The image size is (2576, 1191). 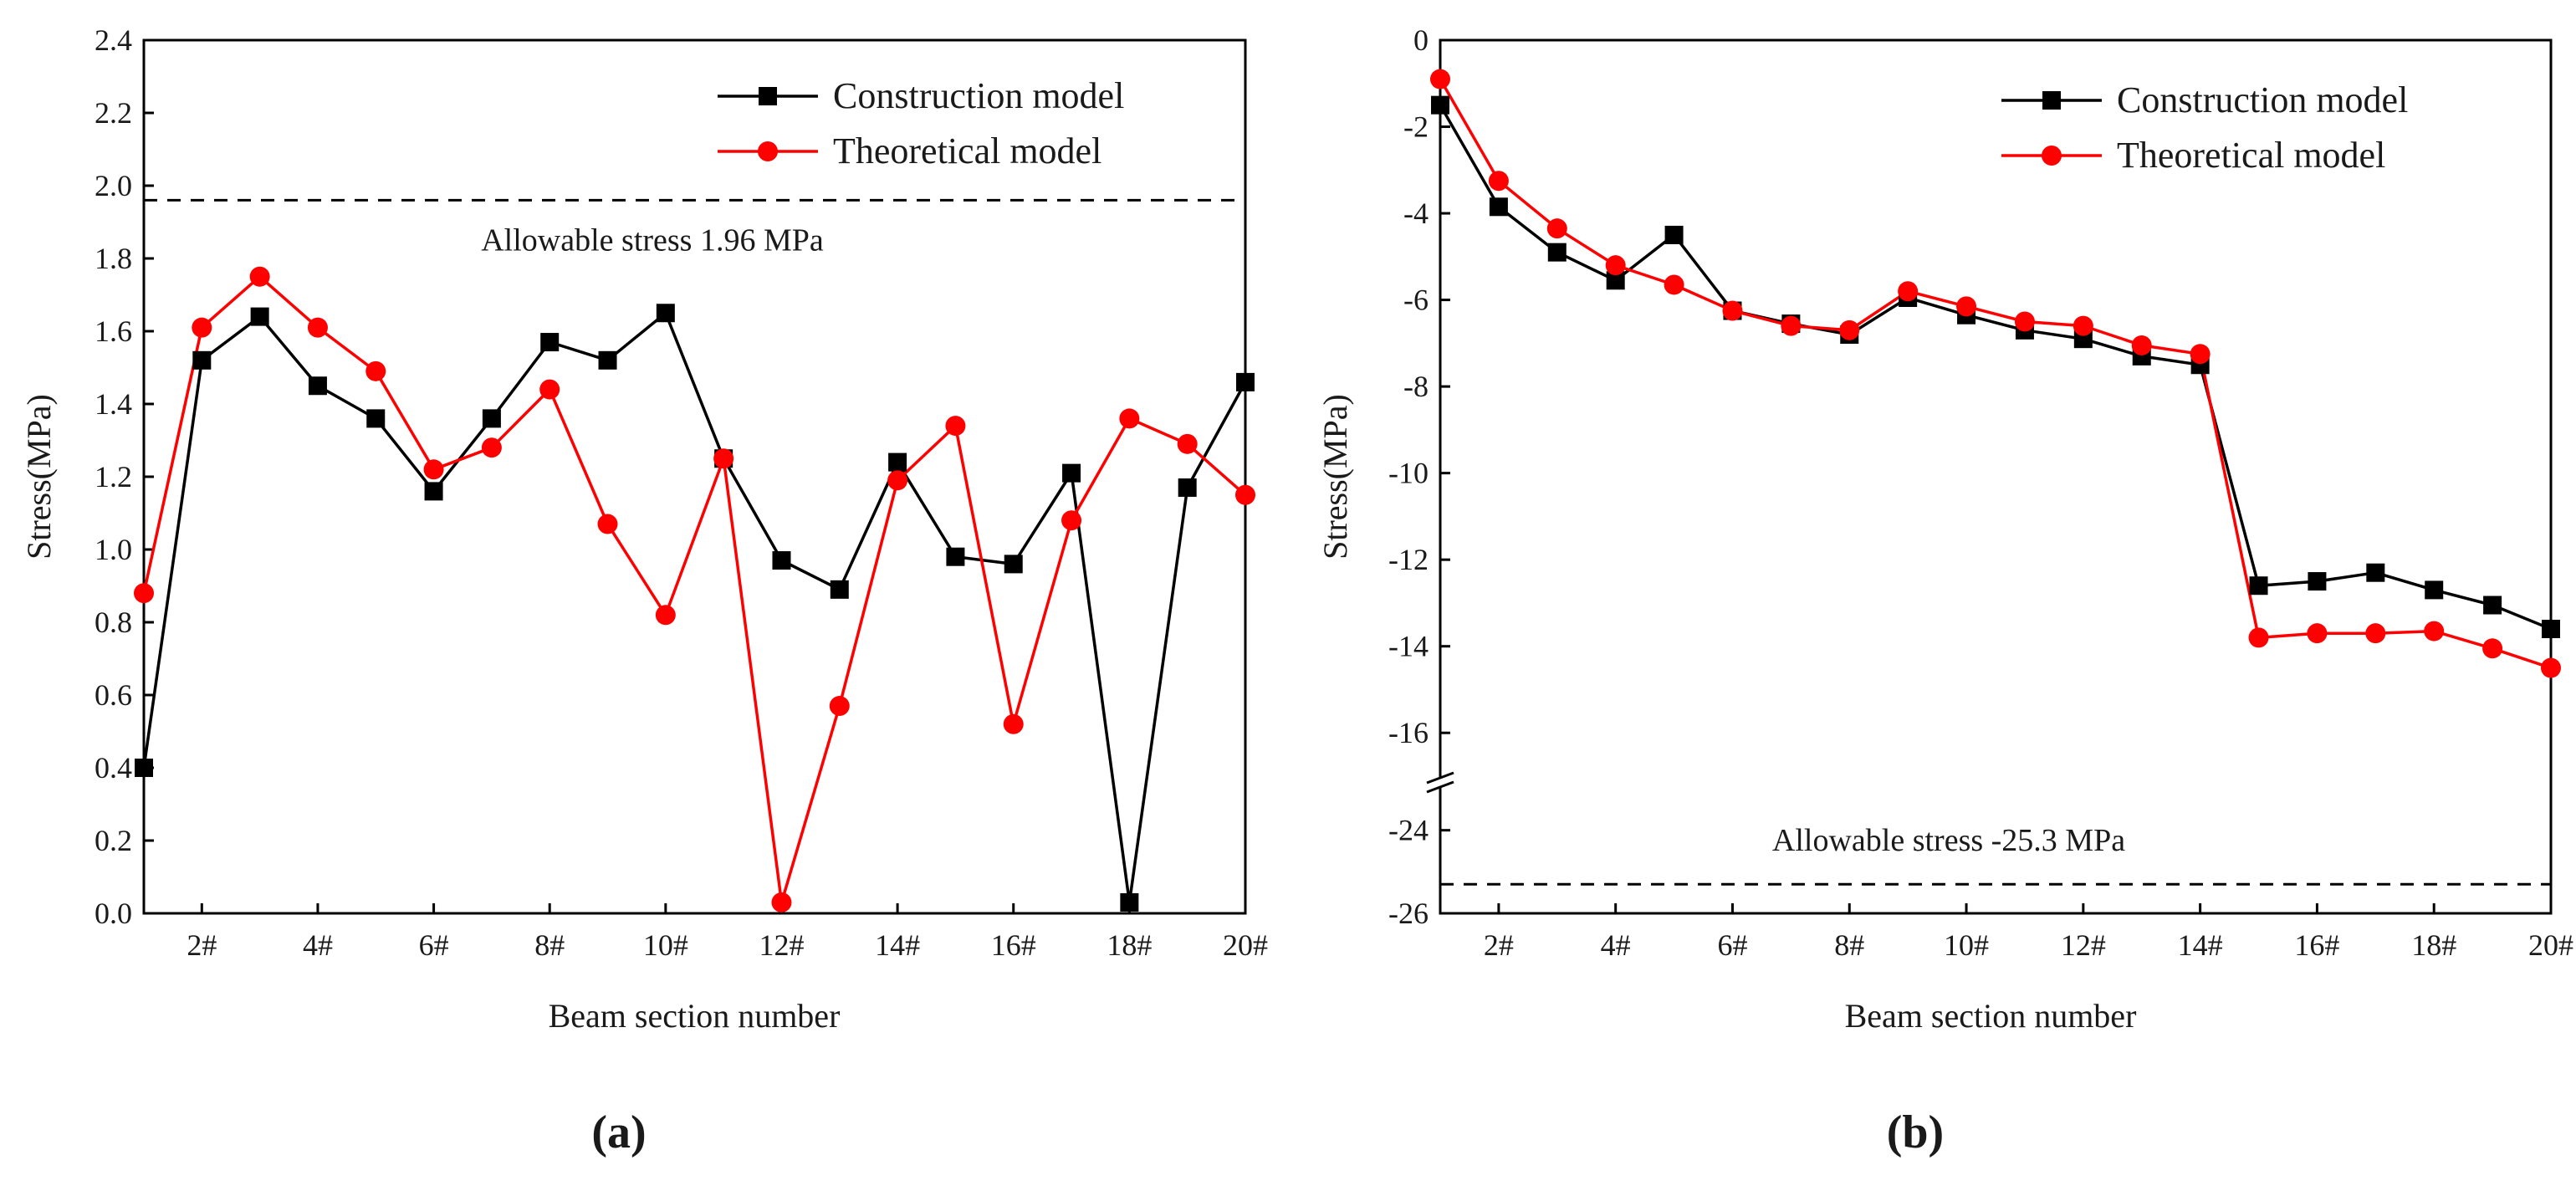 I want to click on y-tick-label-b: -14, so click(x=1408, y=646).